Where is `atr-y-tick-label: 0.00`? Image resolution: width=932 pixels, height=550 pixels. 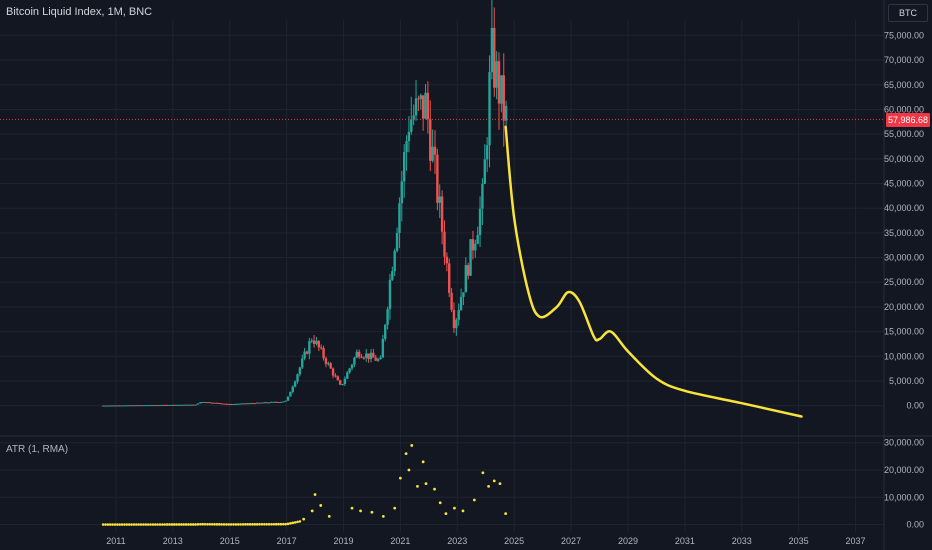 atr-y-tick-label: 0.00 is located at coordinates (915, 525).